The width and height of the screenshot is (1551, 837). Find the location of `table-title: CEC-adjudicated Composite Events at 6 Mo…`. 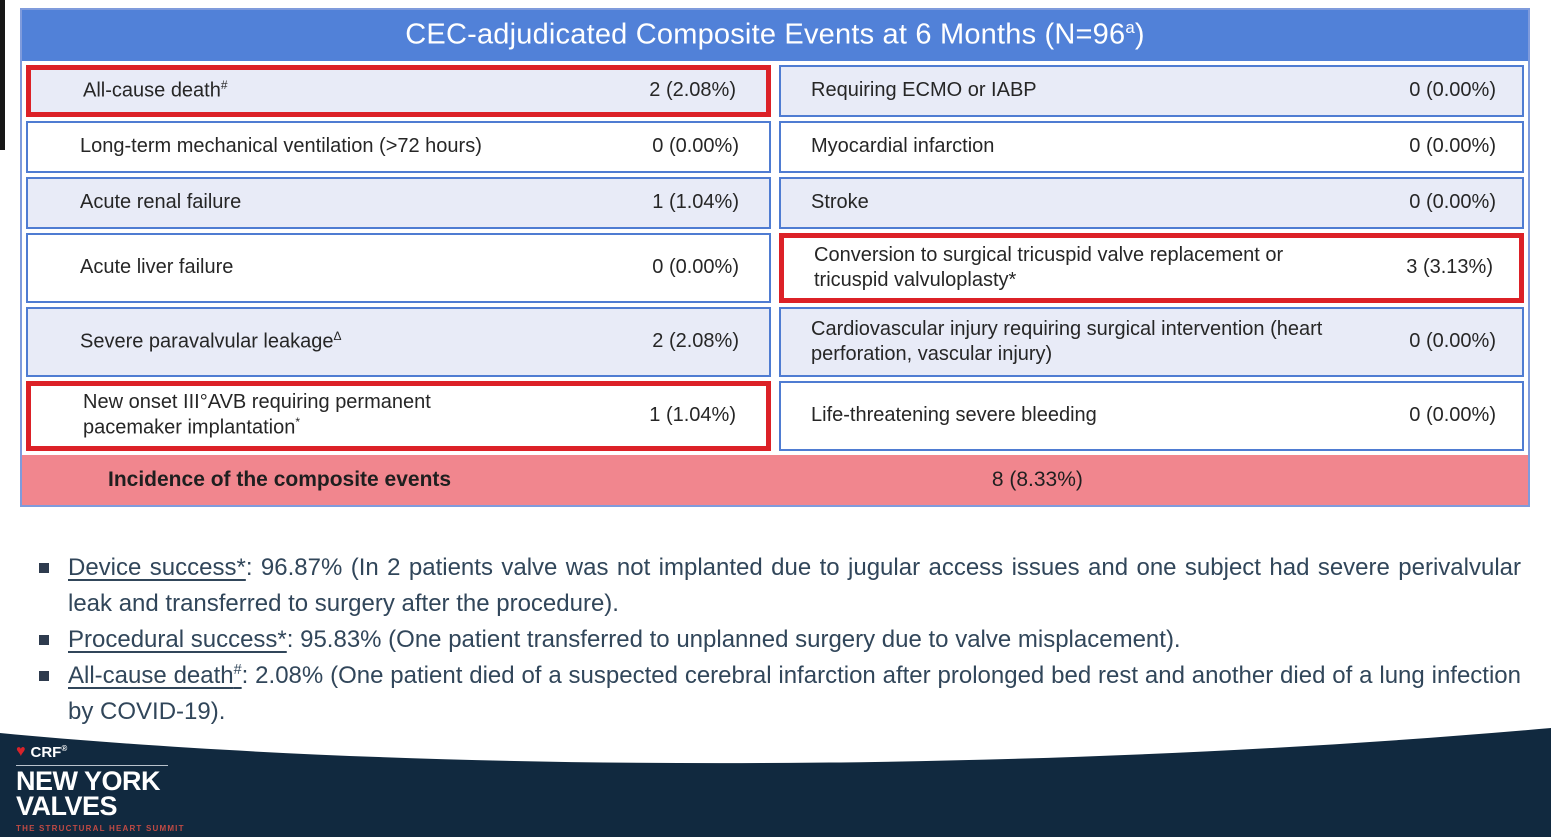

table-title: CEC-adjudicated Composite Events at 6 Mo… is located at coordinates (775, 35).